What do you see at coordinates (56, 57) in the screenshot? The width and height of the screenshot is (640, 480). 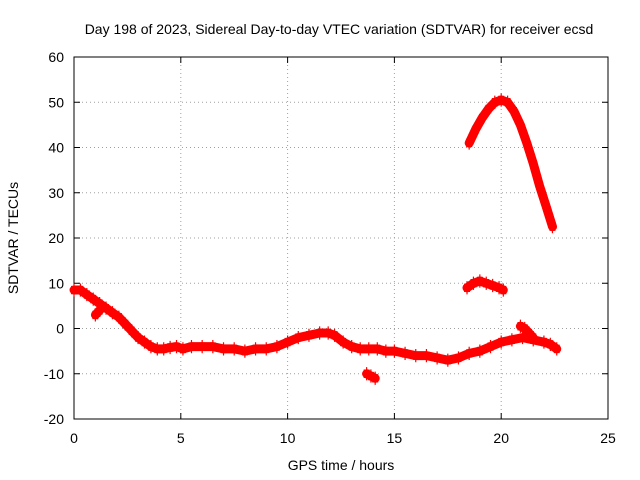 I see `y-tick-label: 60` at bounding box center [56, 57].